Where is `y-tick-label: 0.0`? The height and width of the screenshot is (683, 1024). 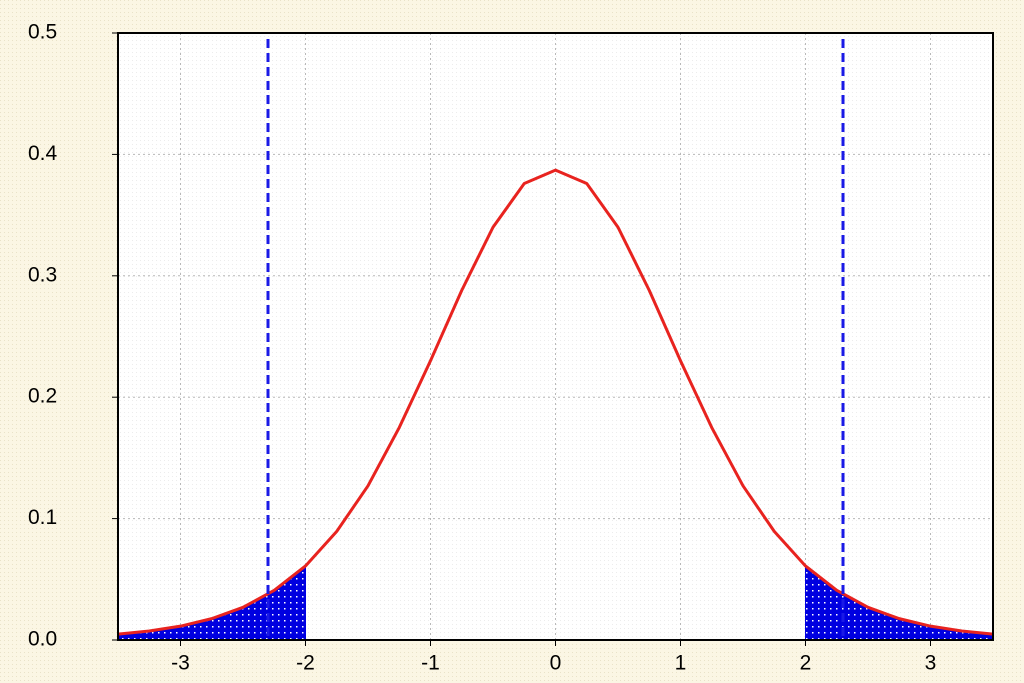
y-tick-label: 0.0 is located at coordinates (42, 639).